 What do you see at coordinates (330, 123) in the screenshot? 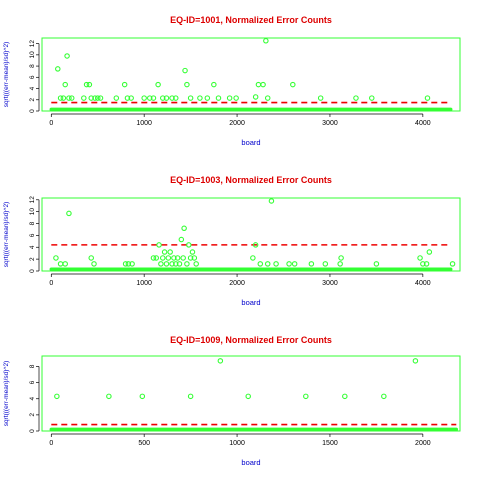
I see `x-tick-label: 3000` at bounding box center [330, 123].